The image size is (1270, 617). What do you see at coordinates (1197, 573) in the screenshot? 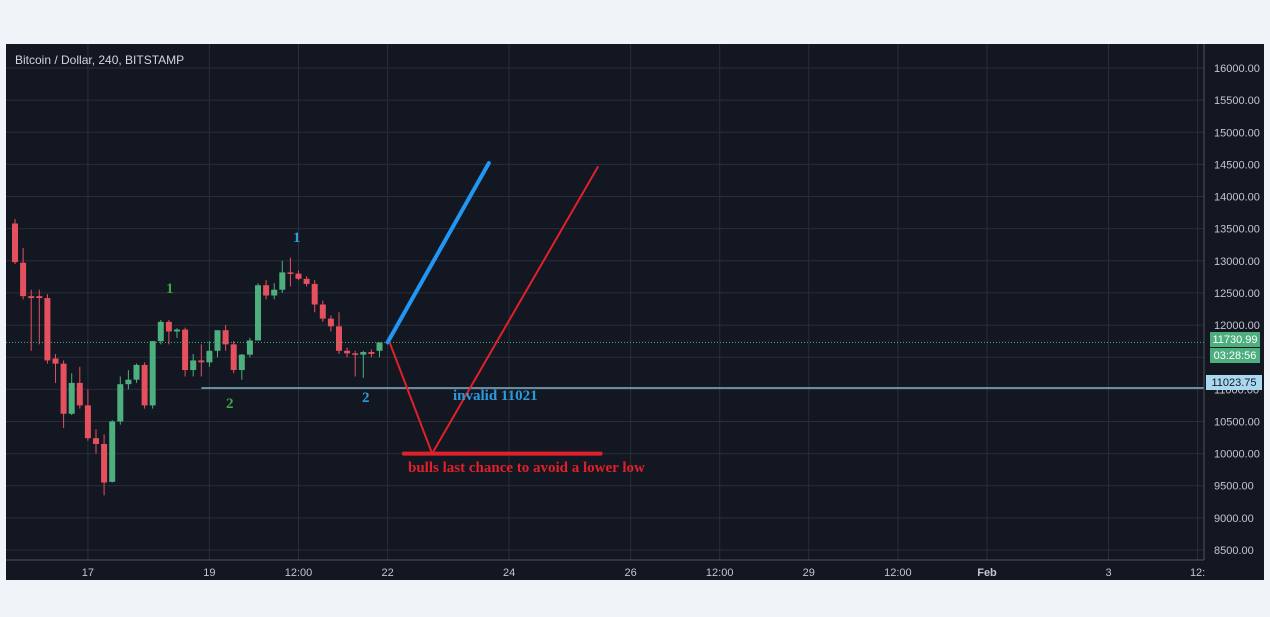
I see `time-tick-label: 12:` at bounding box center [1197, 573].